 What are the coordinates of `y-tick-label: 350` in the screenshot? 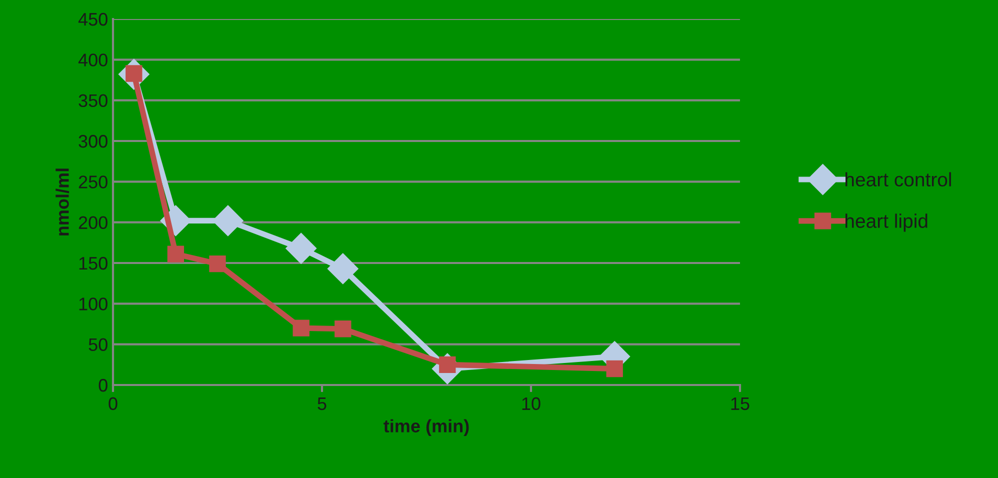 It's located at (93, 101).